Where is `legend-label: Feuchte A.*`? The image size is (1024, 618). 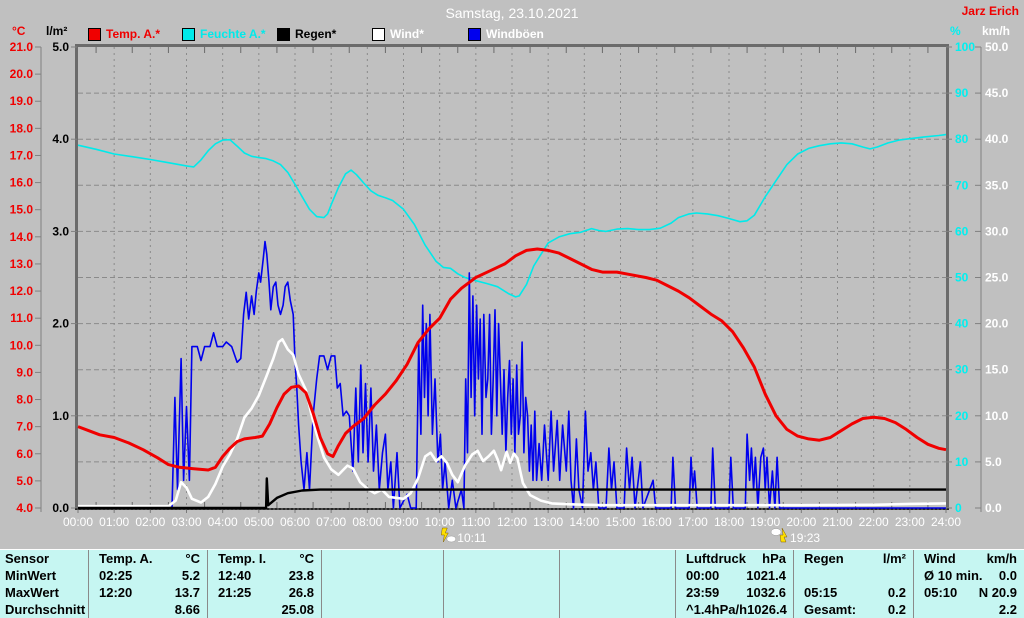 legend-label: Feuchte A.* is located at coordinates (233, 34).